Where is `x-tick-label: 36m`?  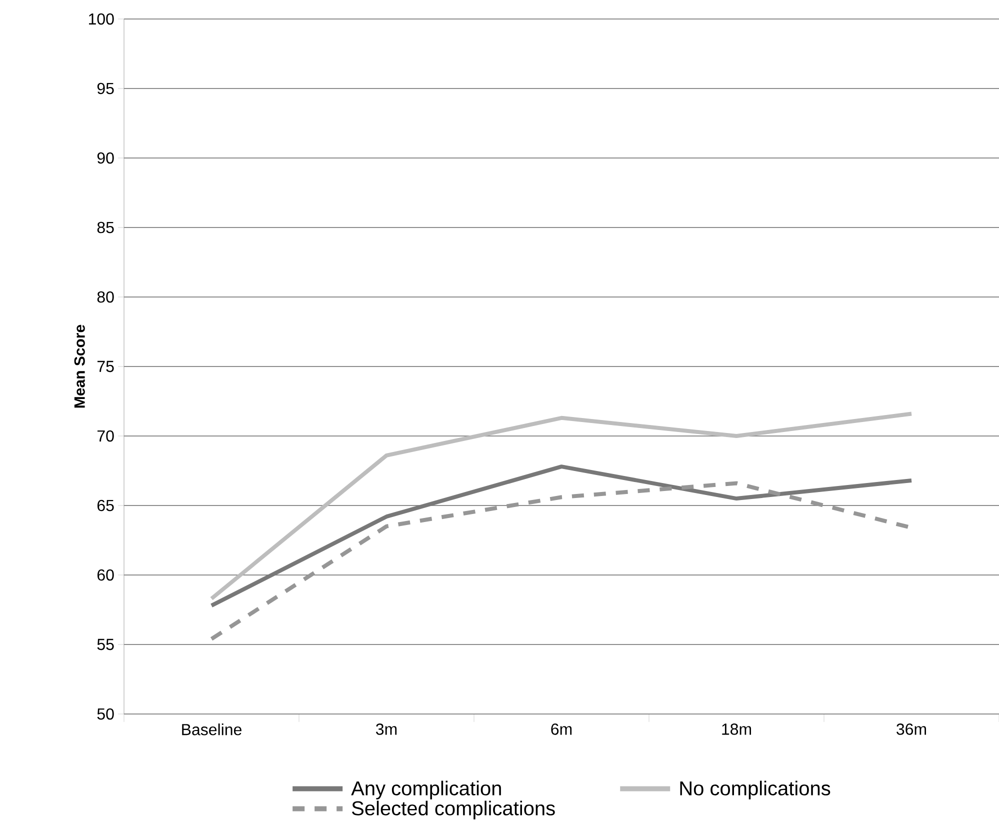
x-tick-label: 36m is located at coordinates (911, 729).